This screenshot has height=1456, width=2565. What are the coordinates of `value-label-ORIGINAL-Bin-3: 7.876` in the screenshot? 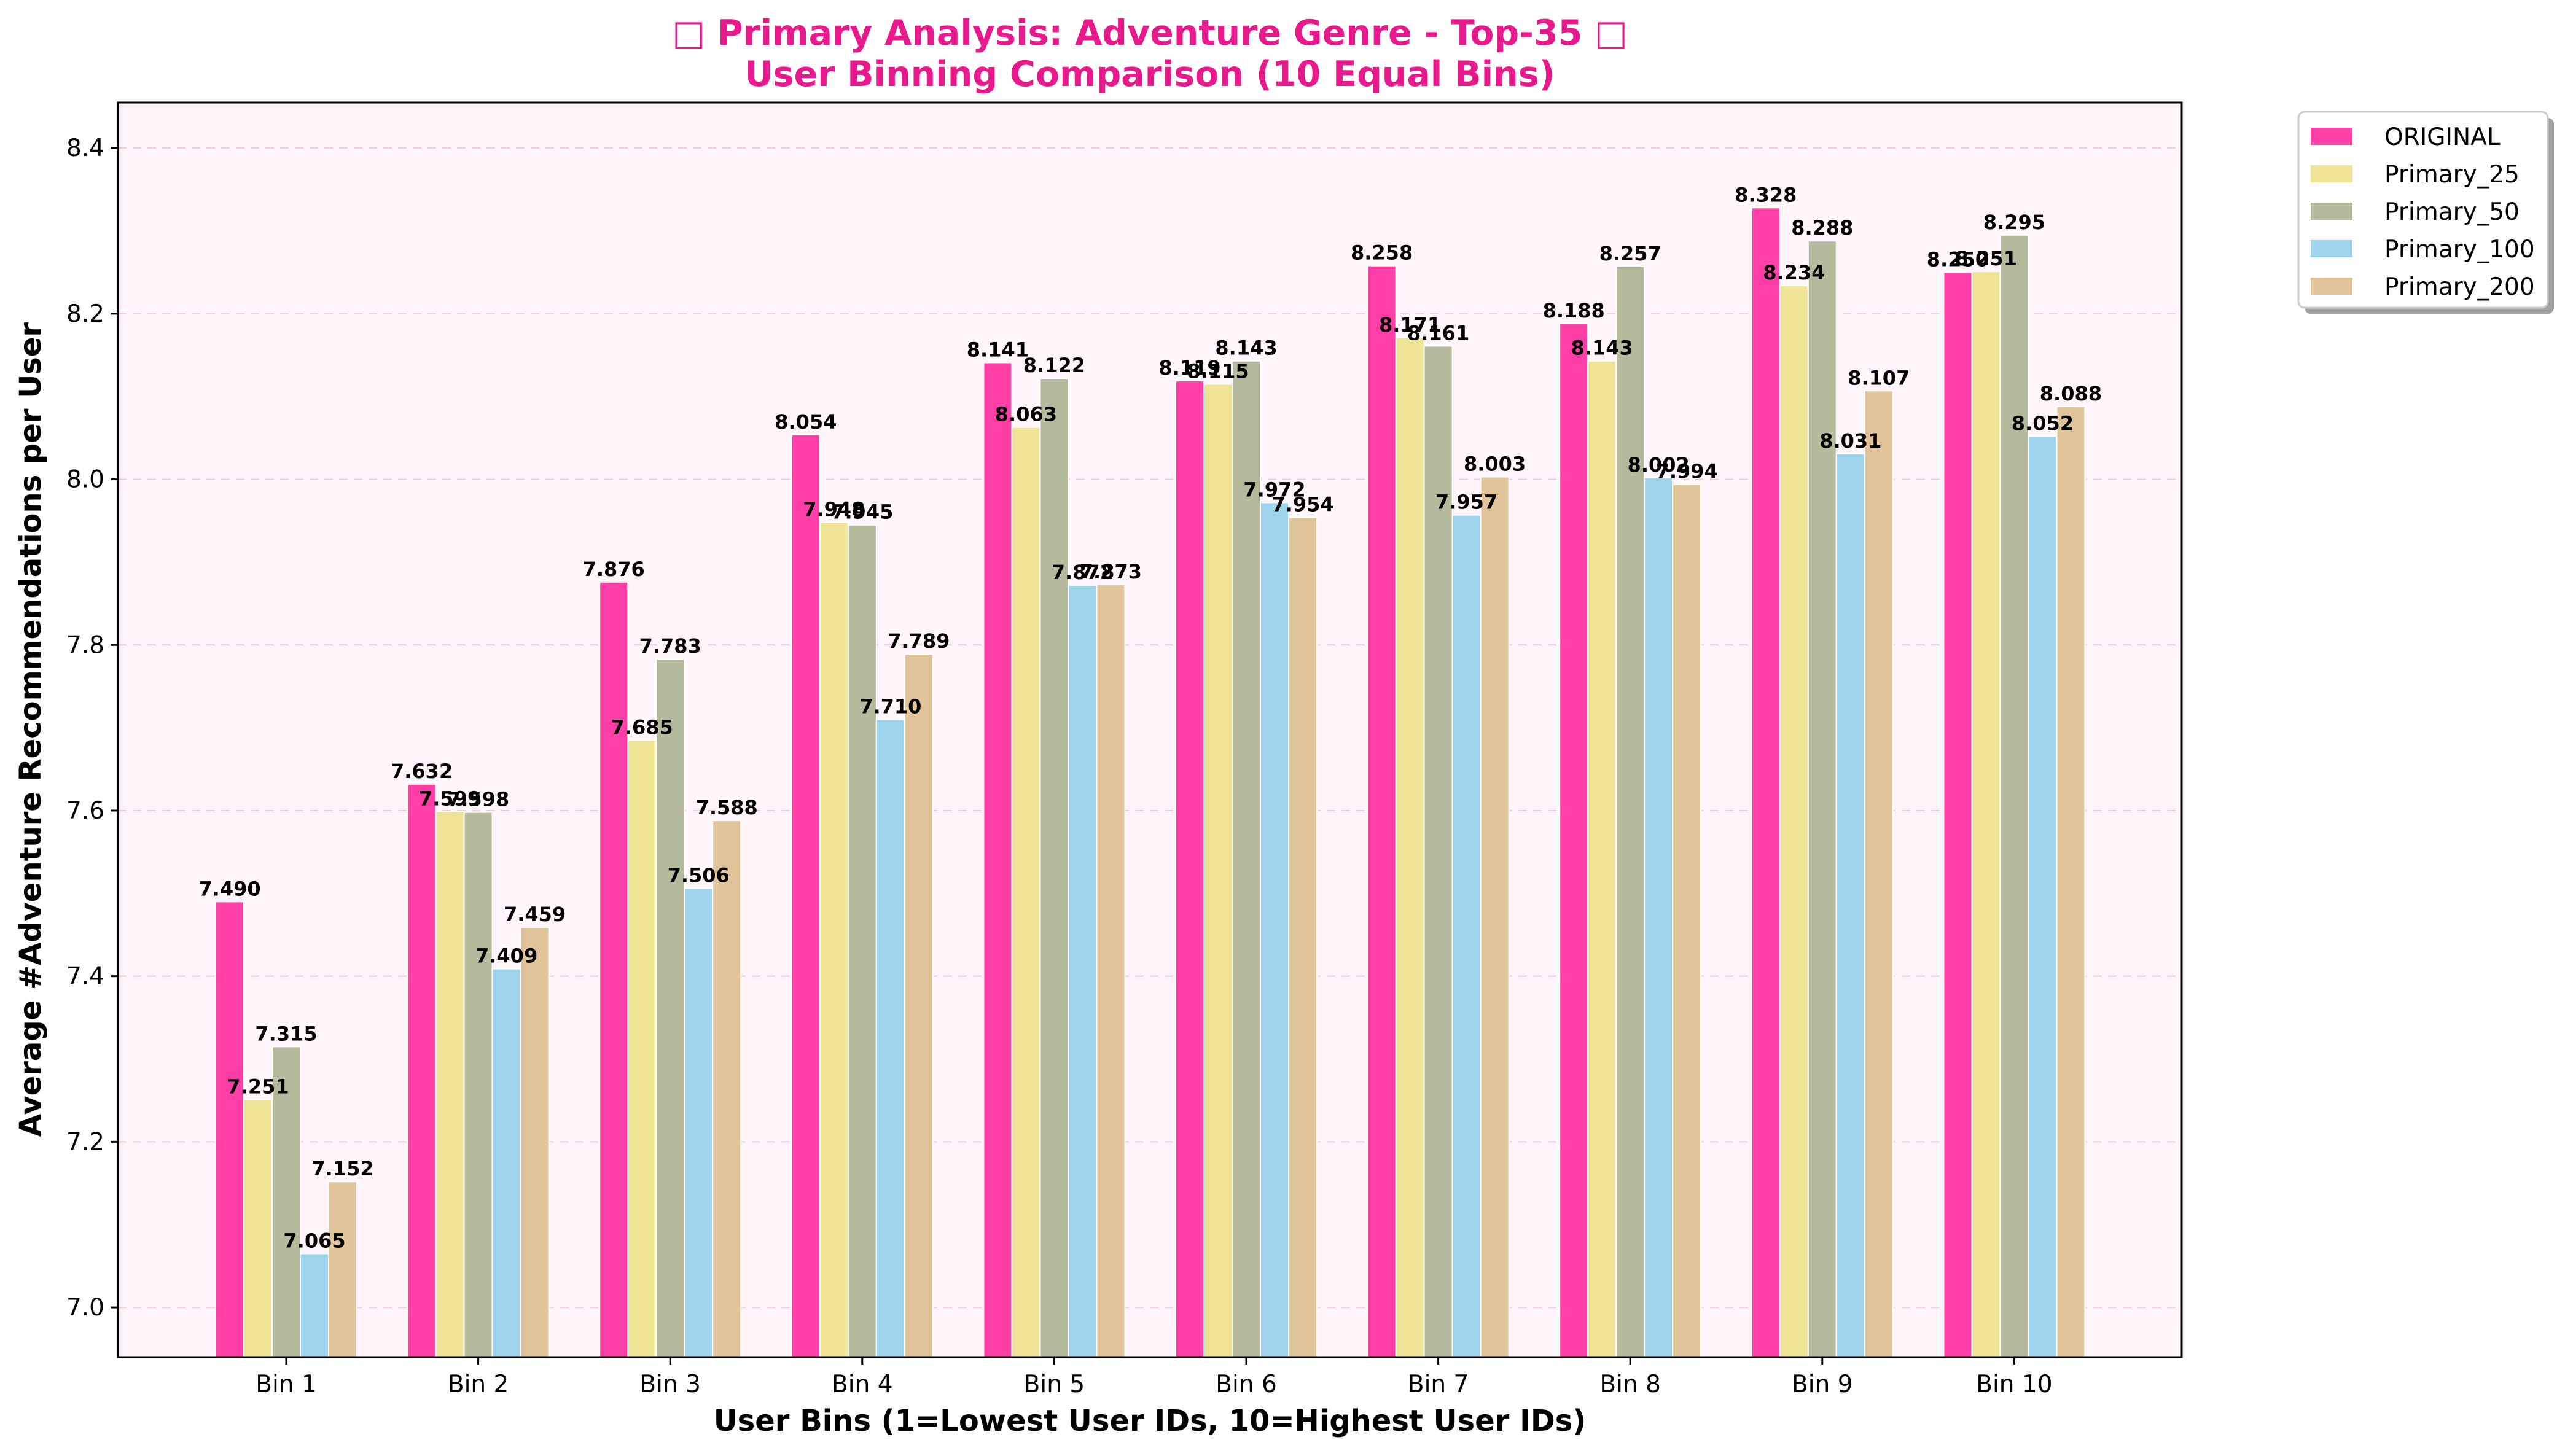 It's located at (614, 569).